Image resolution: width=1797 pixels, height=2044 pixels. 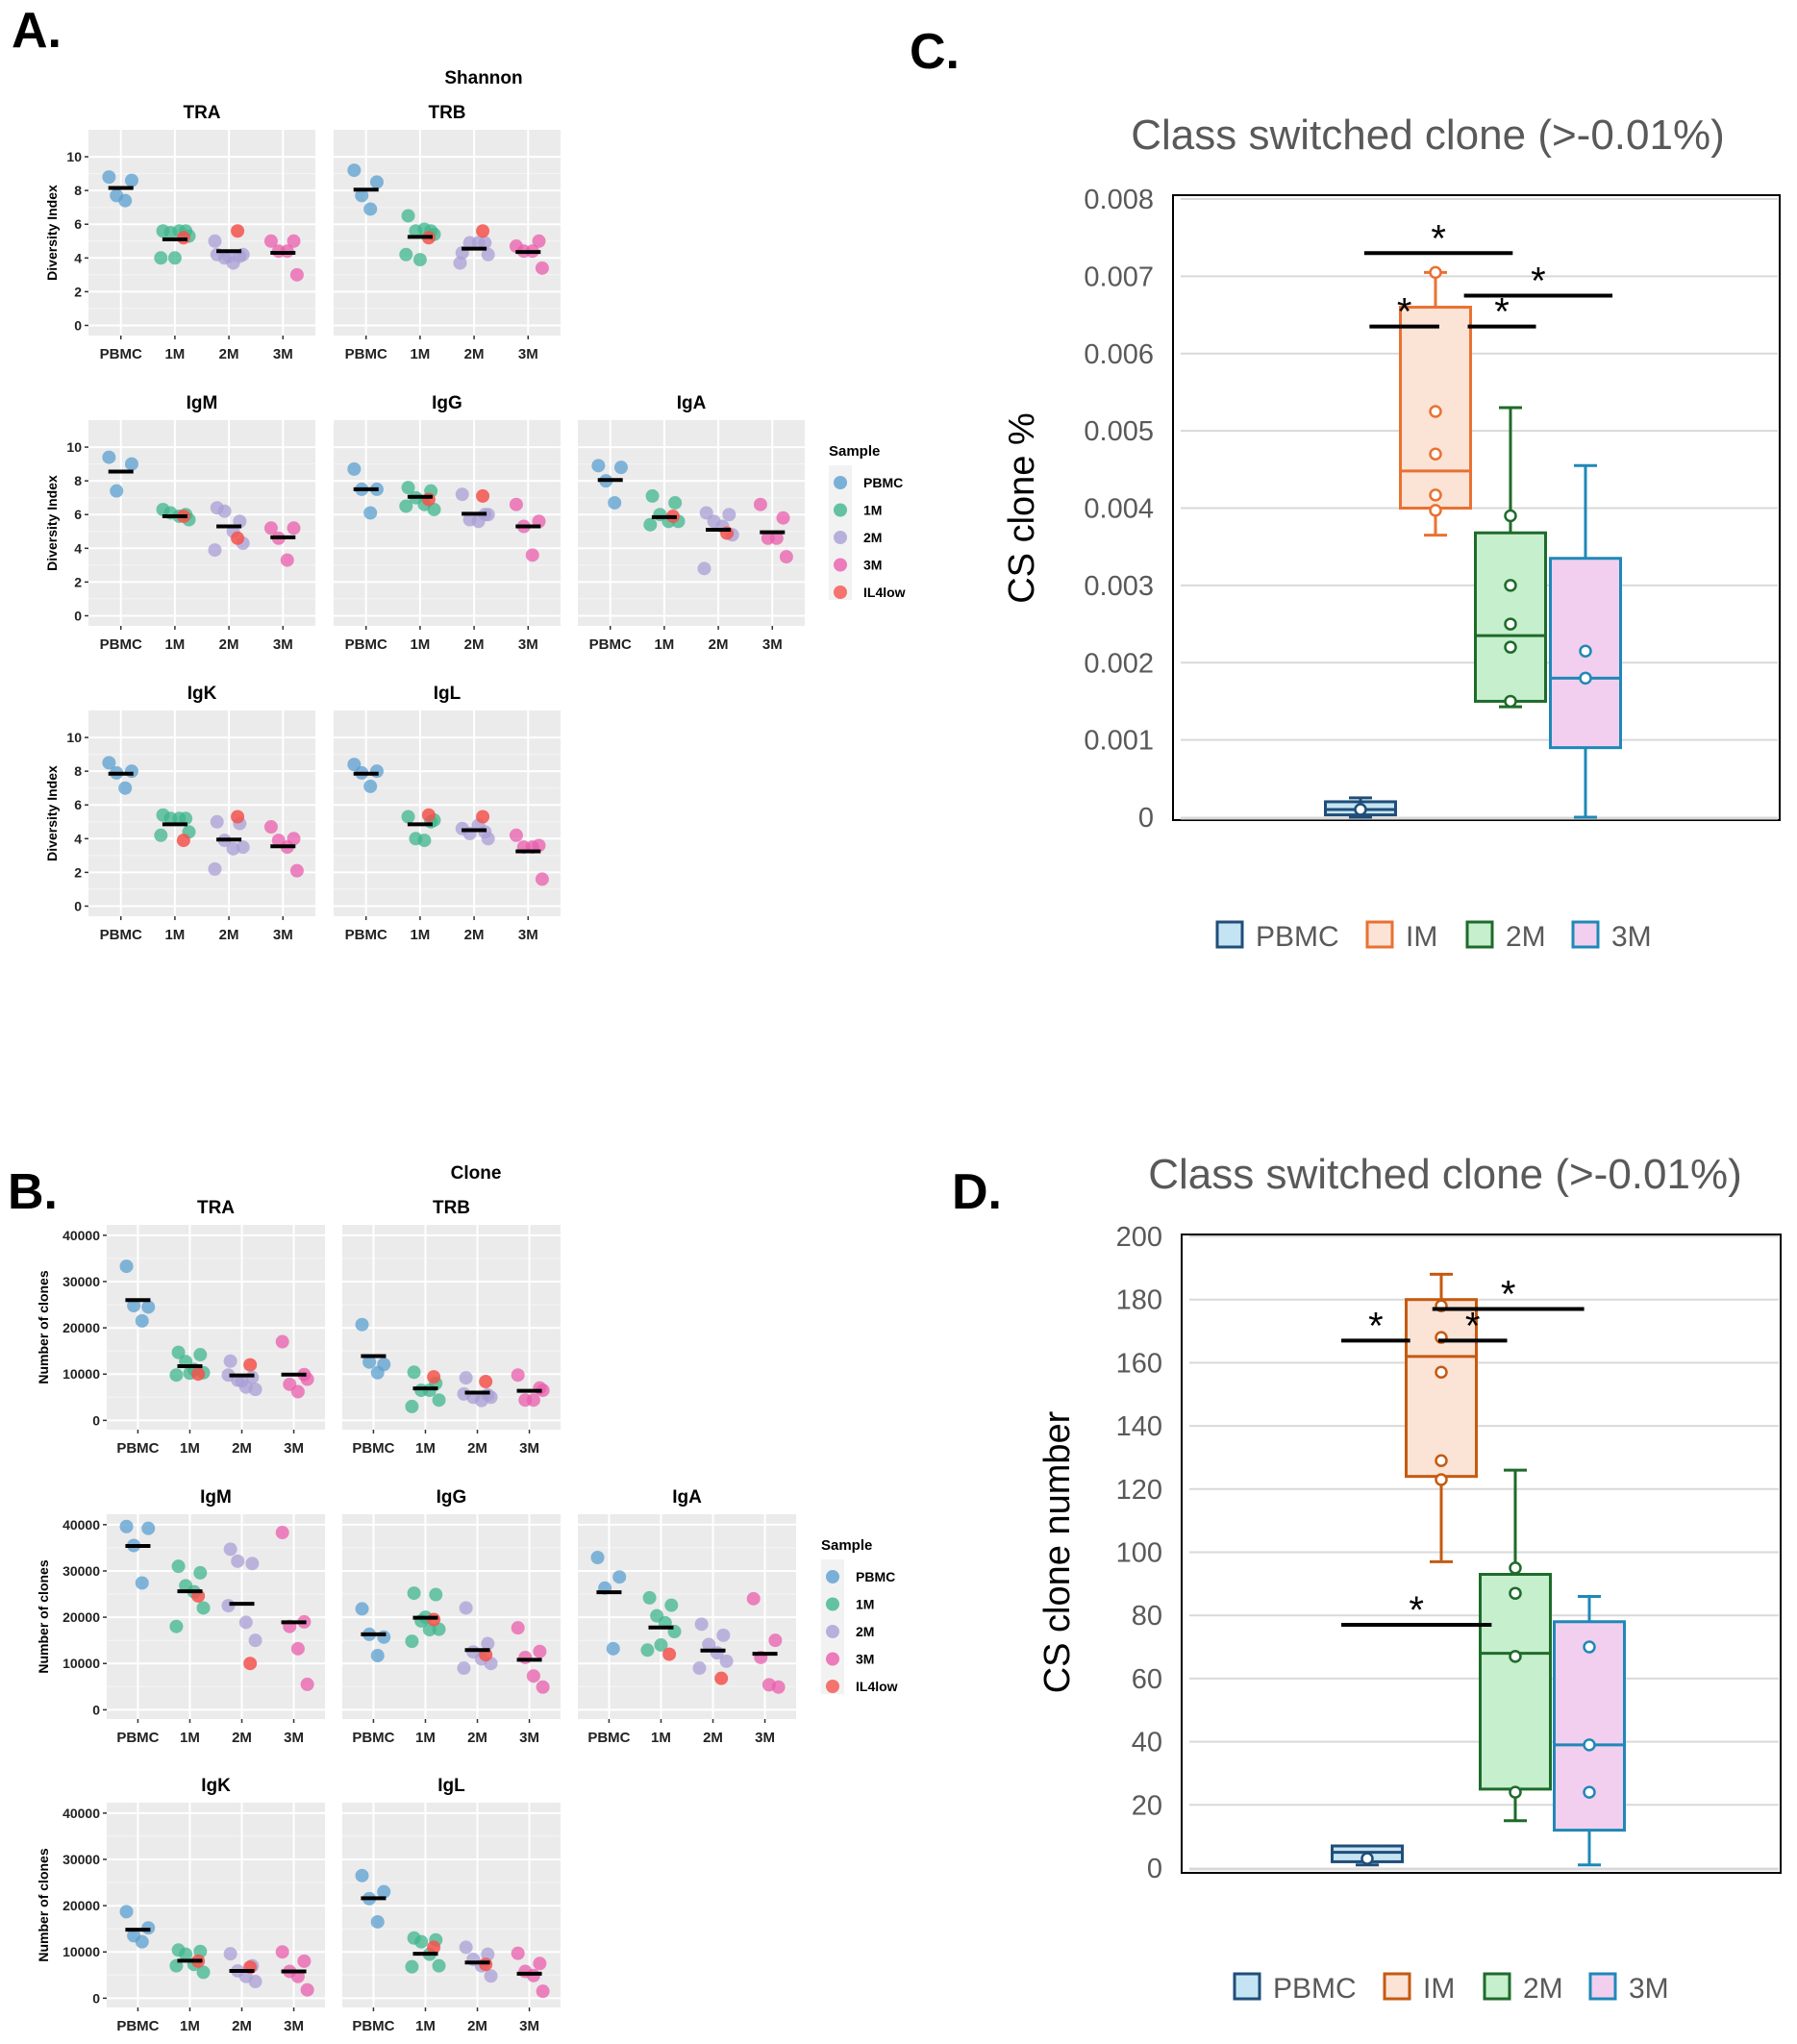 I want to click on y-axis-label: CS clone %, so click(x=1022, y=508).